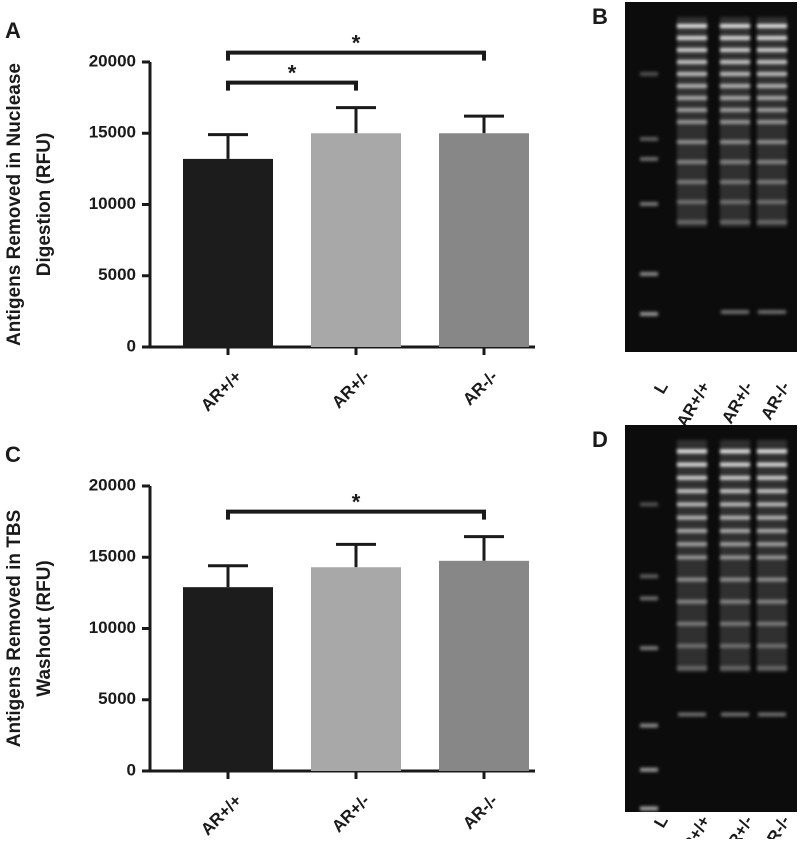 The image size is (800, 844). Describe the element at coordinates (14, 204) in the screenshot. I see `y-axis-label: Antigens Removed in Nuclease` at that location.